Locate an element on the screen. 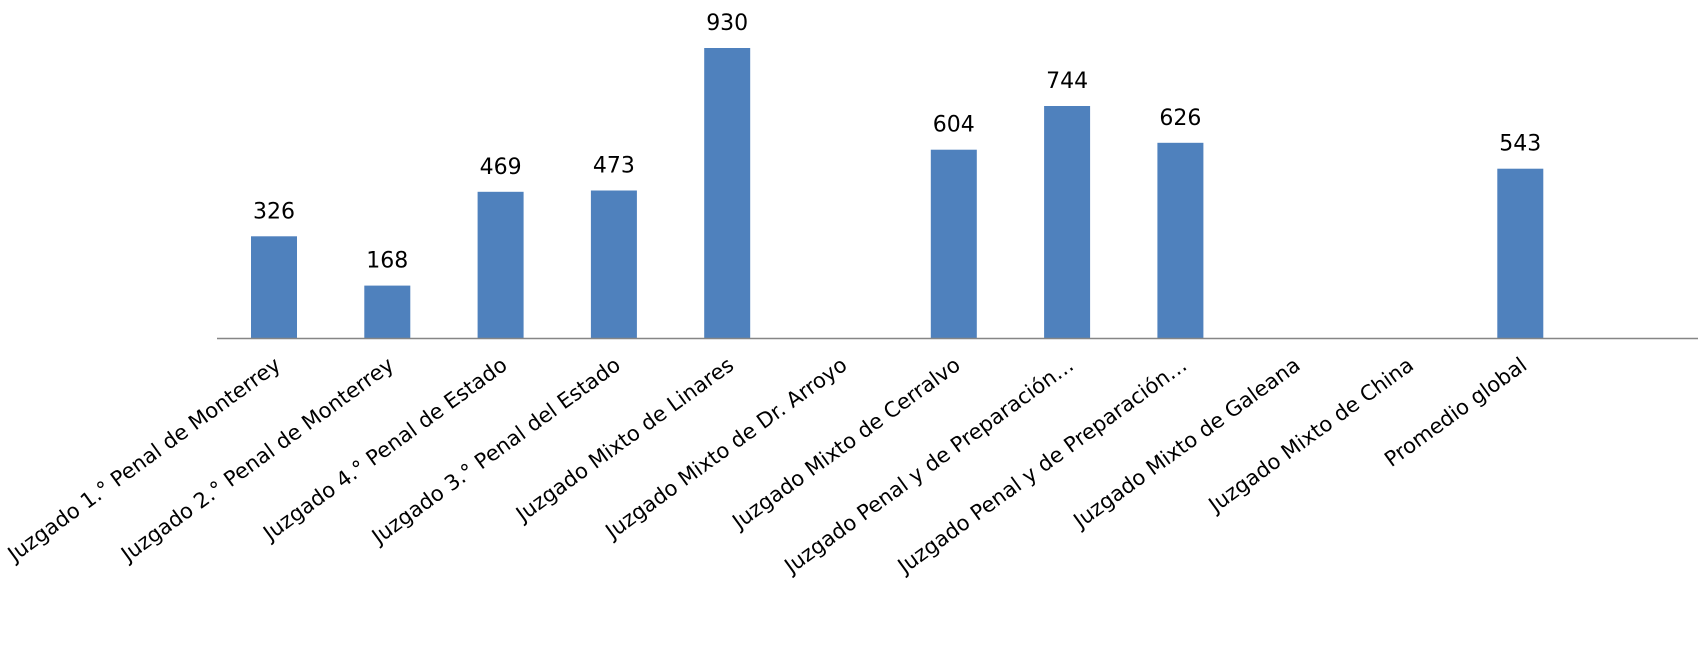 Image resolution: width=1698 pixels, height=660 pixels. data-label: 604 is located at coordinates (954, 125).